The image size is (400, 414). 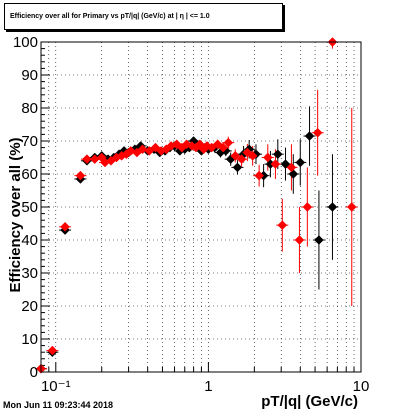 I want to click on y-tick-label: 30, so click(x=29, y=273).